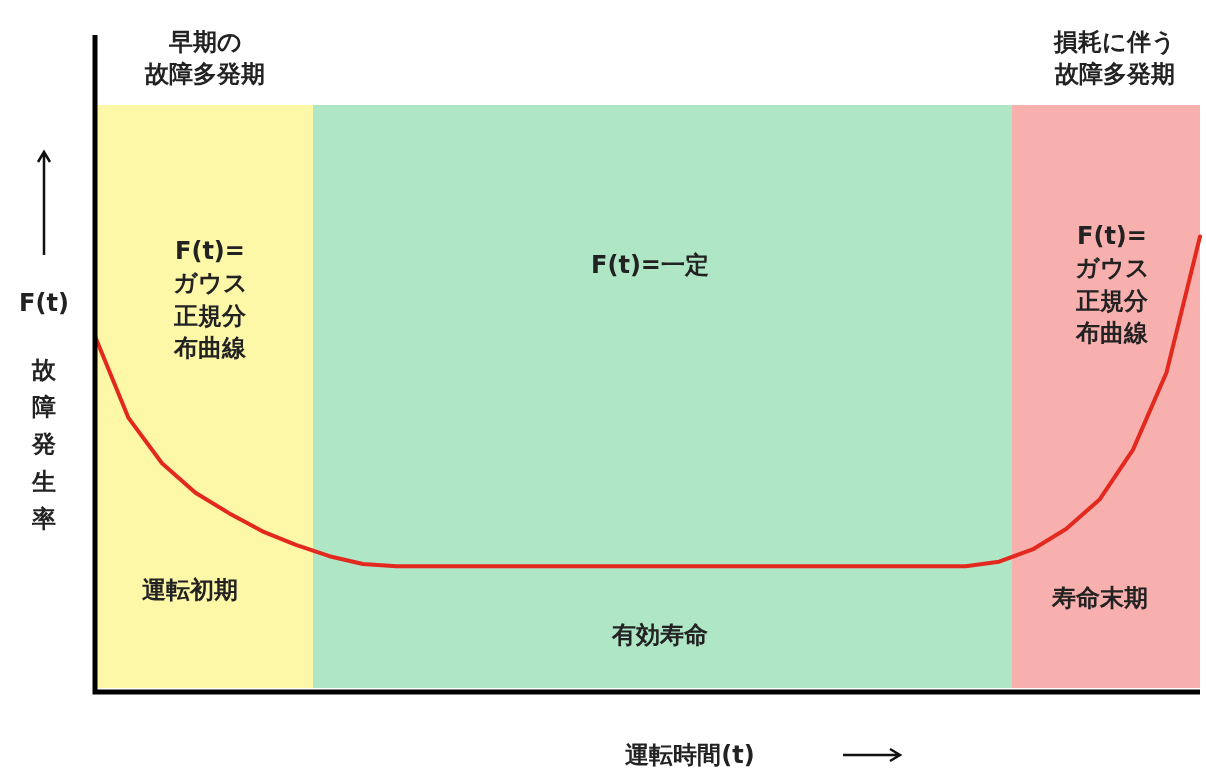 This screenshot has width=1206, height=783. What do you see at coordinates (650, 265) in the screenshot?
I see `annotation: F(t)=一定` at bounding box center [650, 265].